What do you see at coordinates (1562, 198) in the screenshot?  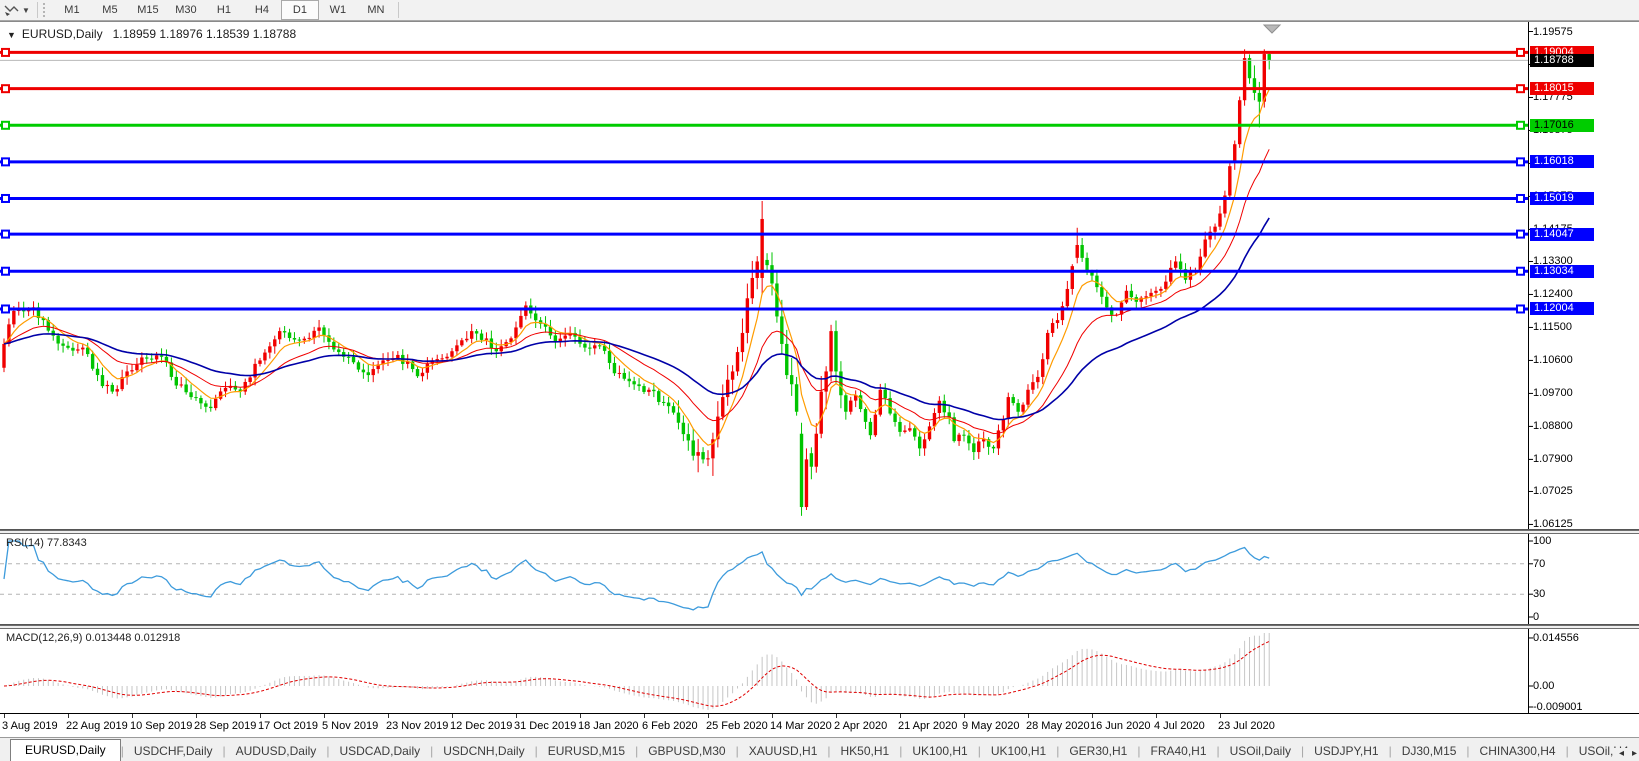 I see `price-line-badge: 1.15019` at bounding box center [1562, 198].